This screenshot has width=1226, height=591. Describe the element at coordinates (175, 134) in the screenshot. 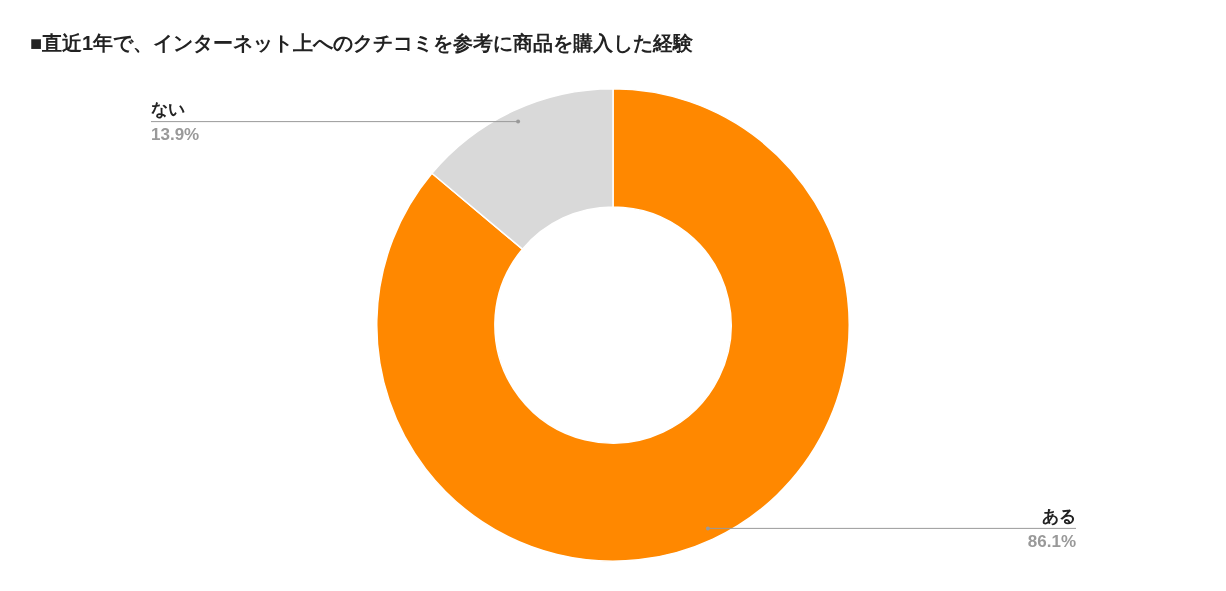

I see `data-label: 13.9%` at that location.